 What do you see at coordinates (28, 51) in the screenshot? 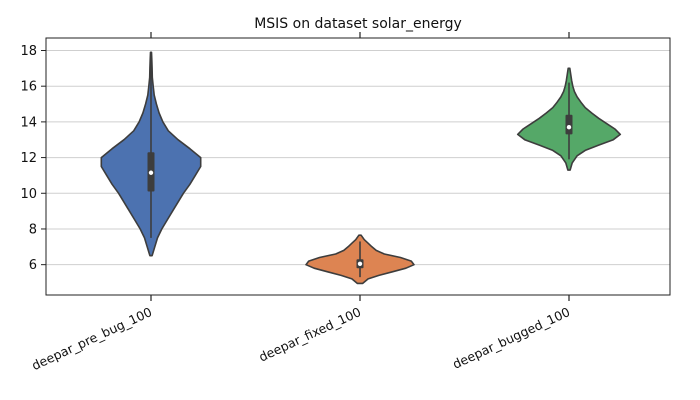
I see `y-tick-label-18: 18` at bounding box center [28, 51].